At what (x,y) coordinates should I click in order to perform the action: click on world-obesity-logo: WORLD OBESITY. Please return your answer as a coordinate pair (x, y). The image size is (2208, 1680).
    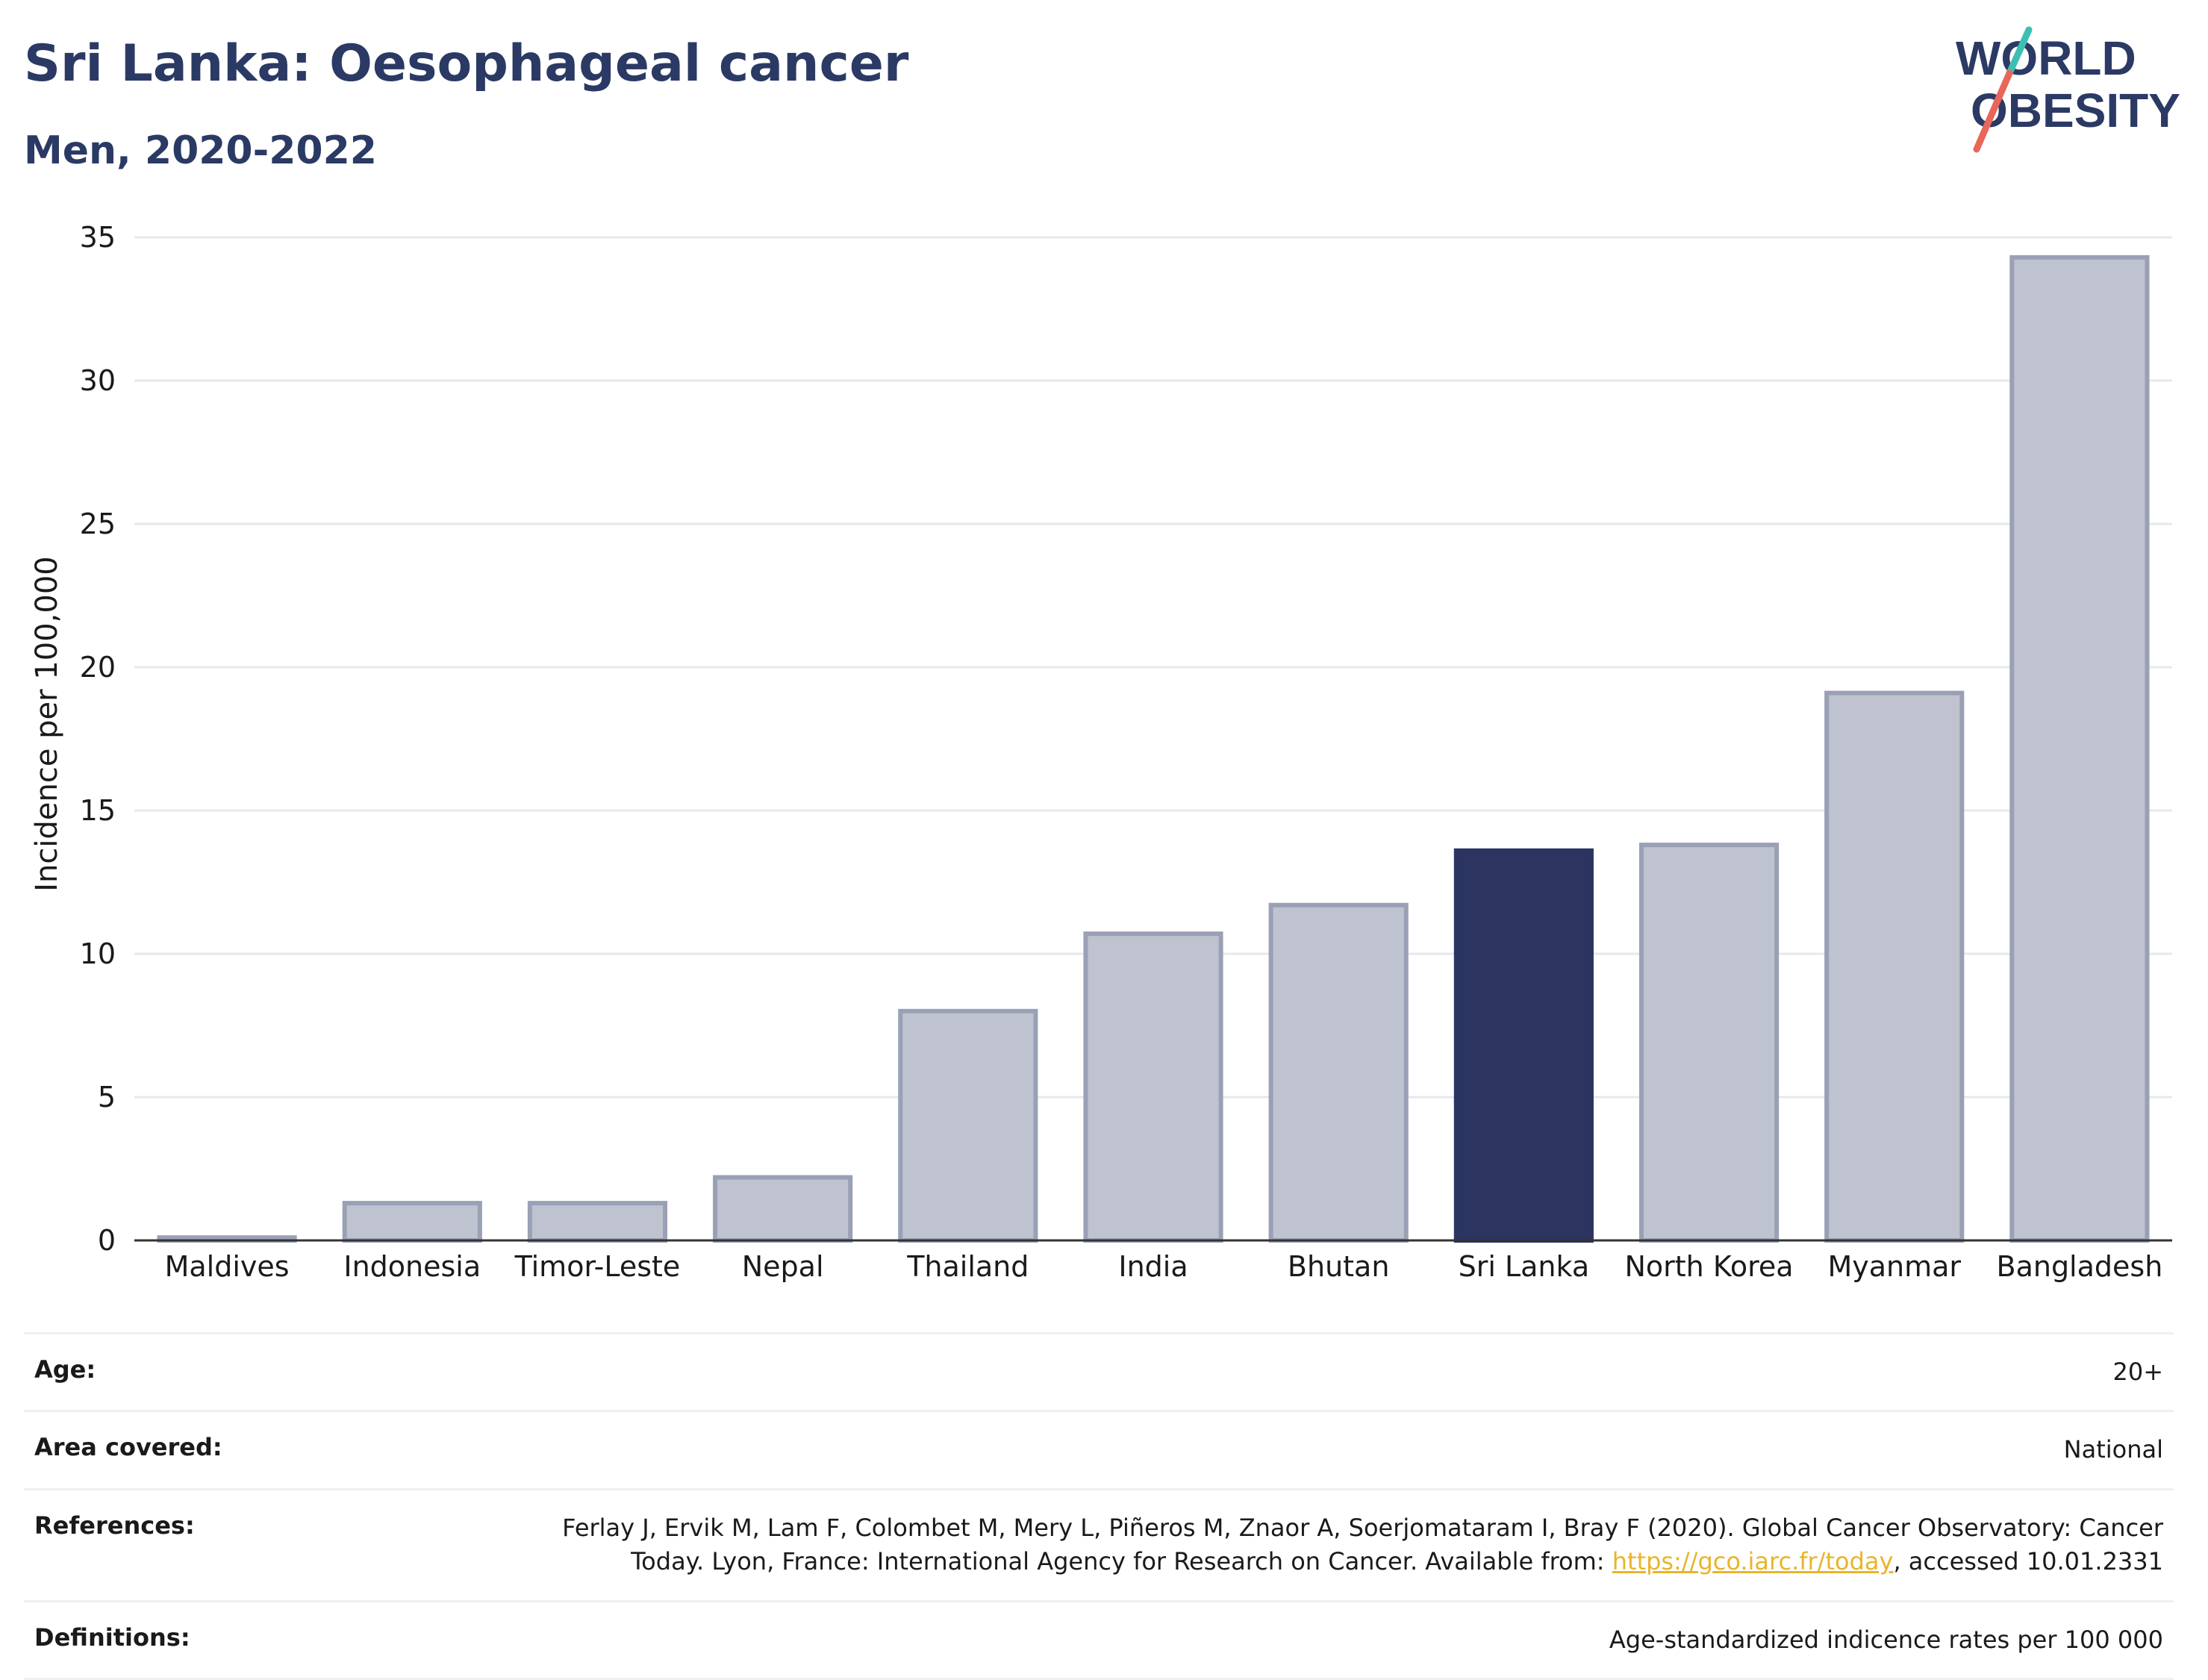
    Looking at the image, I should click on (2068, 89).